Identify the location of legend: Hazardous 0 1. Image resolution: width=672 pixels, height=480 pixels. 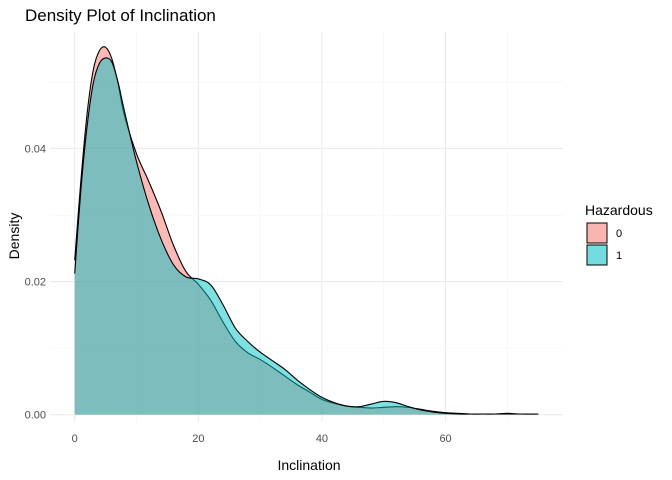
(619, 234).